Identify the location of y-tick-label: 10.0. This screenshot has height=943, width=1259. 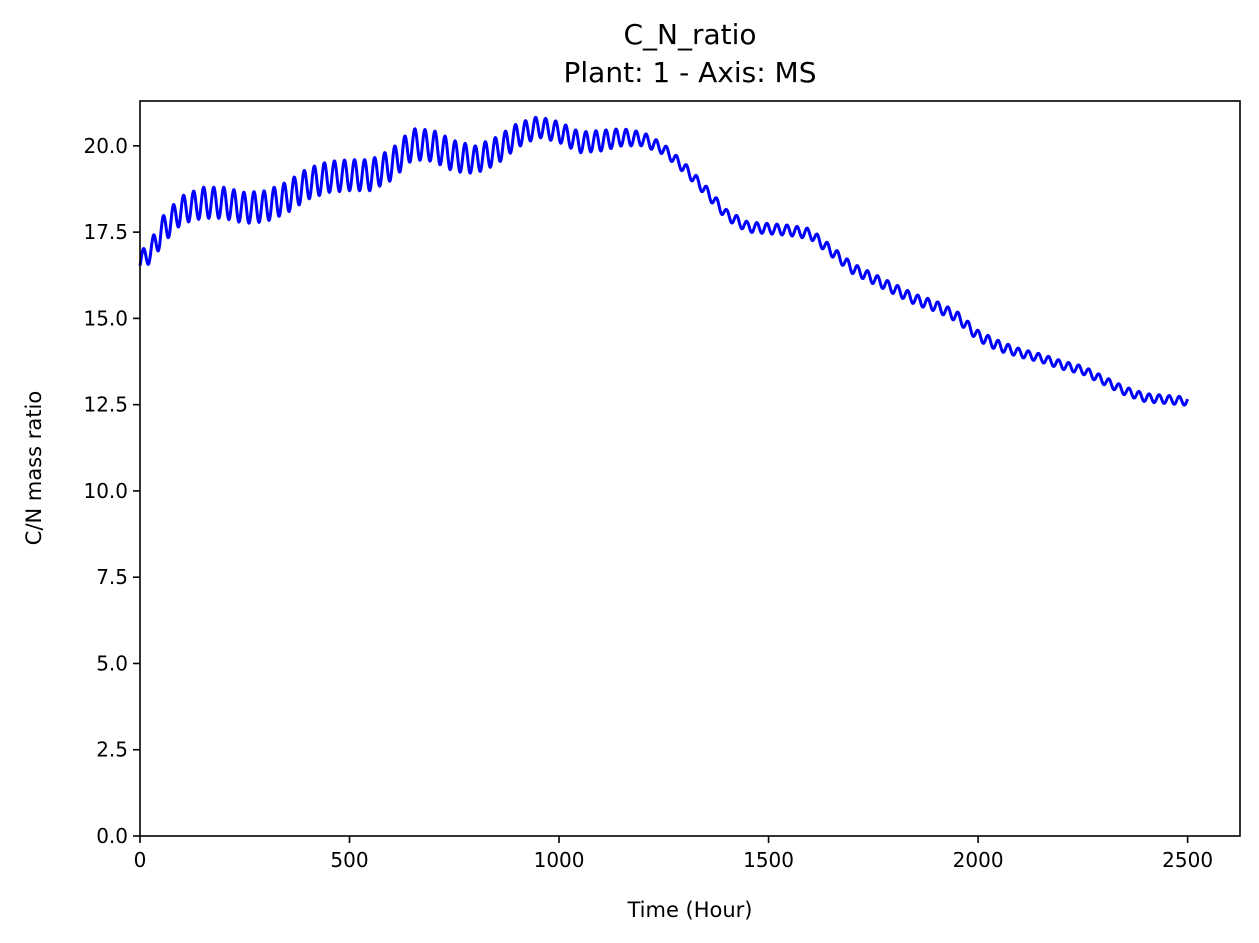
(105, 491).